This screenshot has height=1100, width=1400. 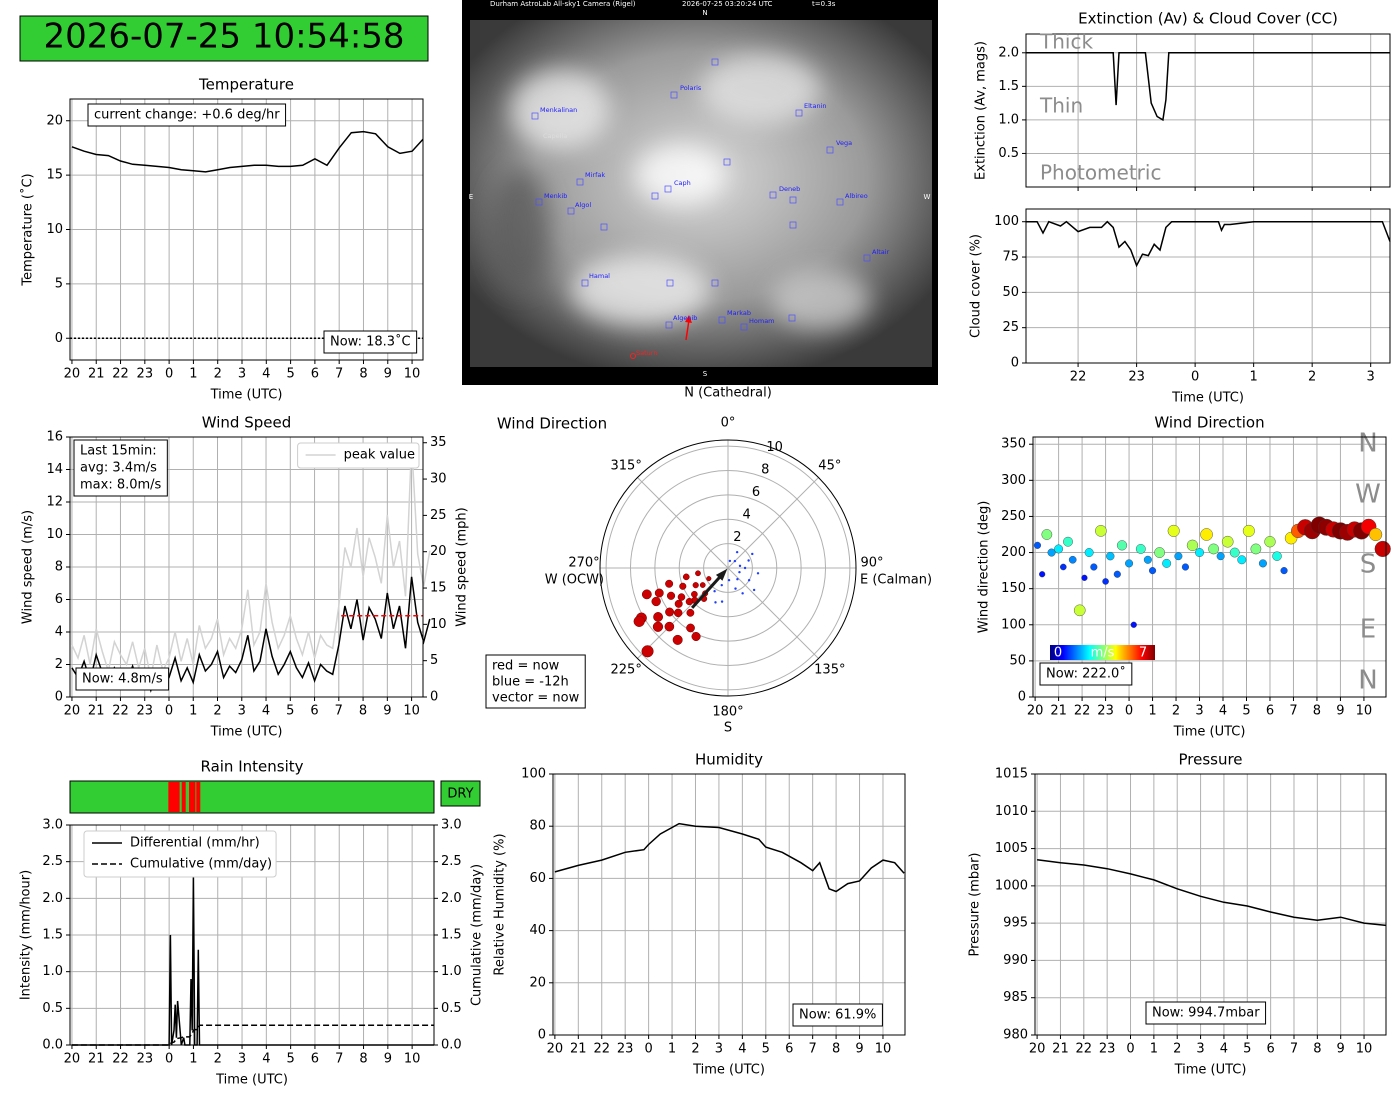 What do you see at coordinates (59, 283) in the screenshot?
I see `y-tick-label: 5` at bounding box center [59, 283].